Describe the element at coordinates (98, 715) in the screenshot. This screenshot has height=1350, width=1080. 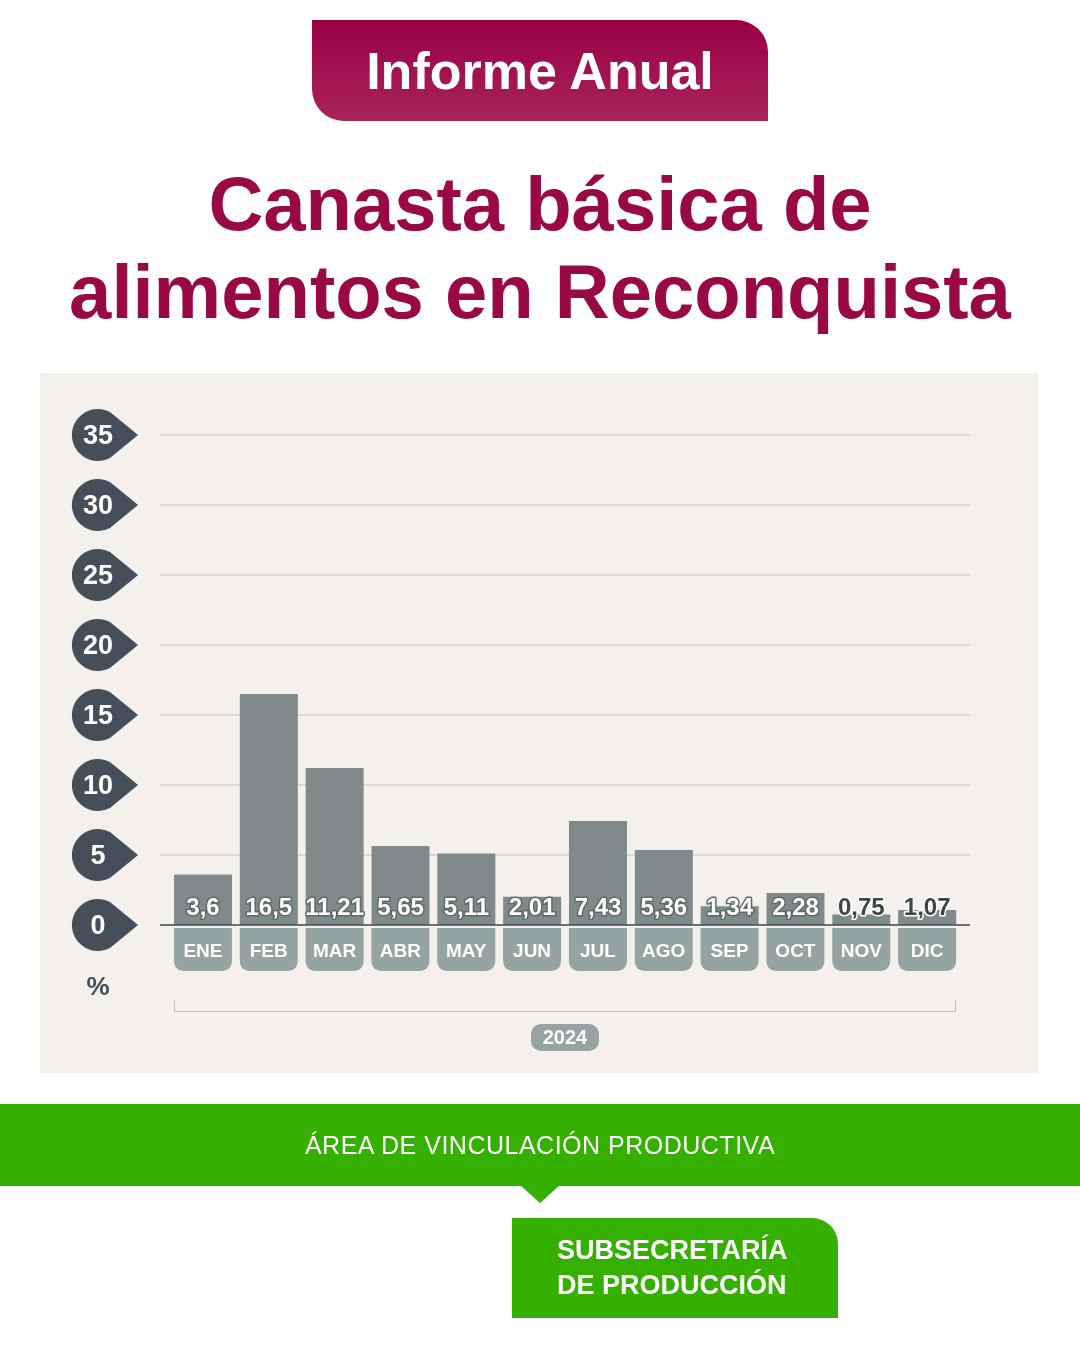
I see `y-tick-label: 15` at that location.